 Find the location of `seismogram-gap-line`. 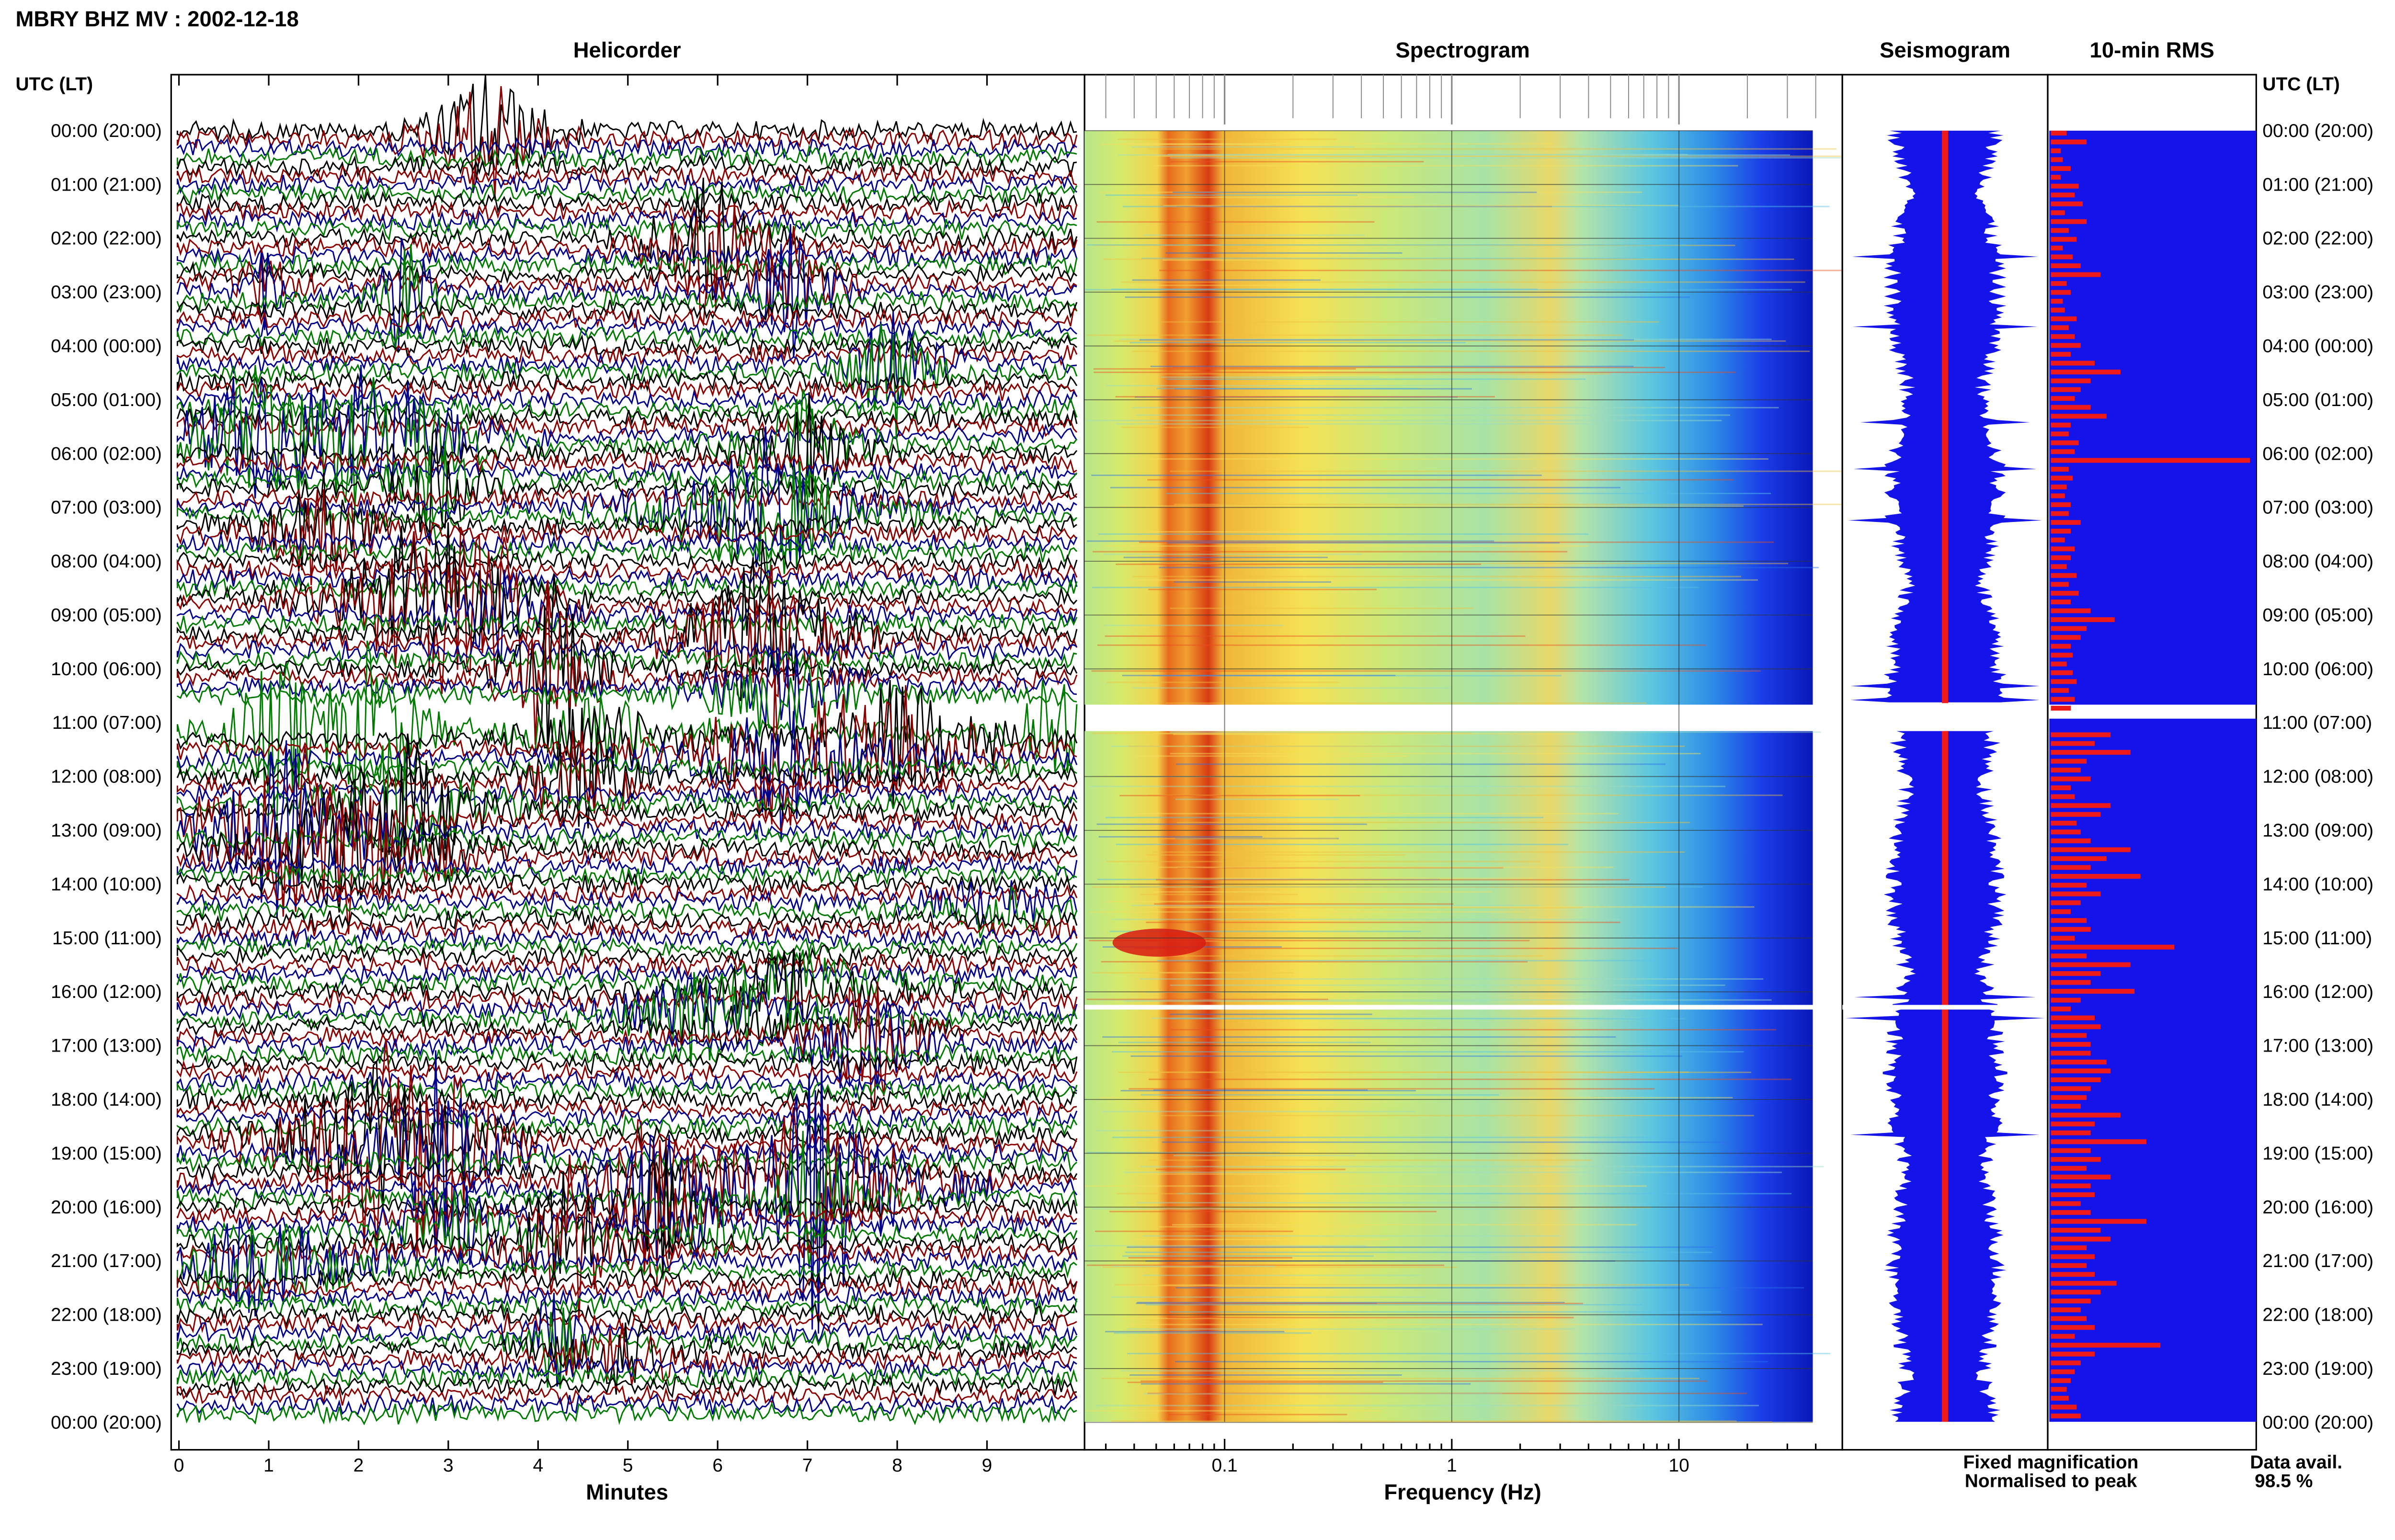

seismogram-gap-line is located at coordinates (1945, 1007).